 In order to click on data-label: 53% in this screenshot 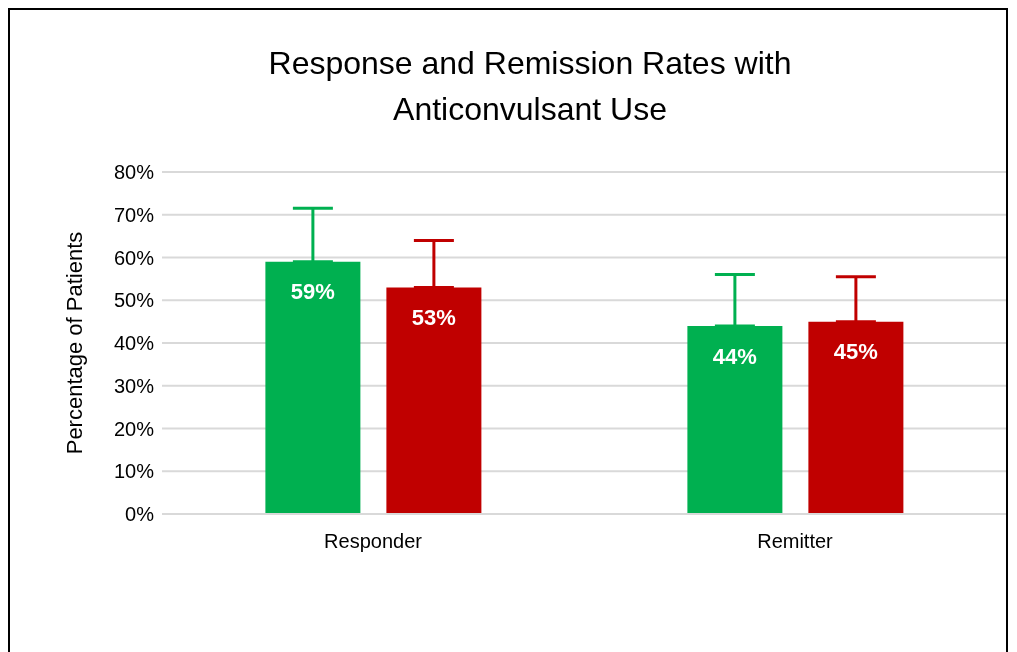, I will do `click(433, 318)`.